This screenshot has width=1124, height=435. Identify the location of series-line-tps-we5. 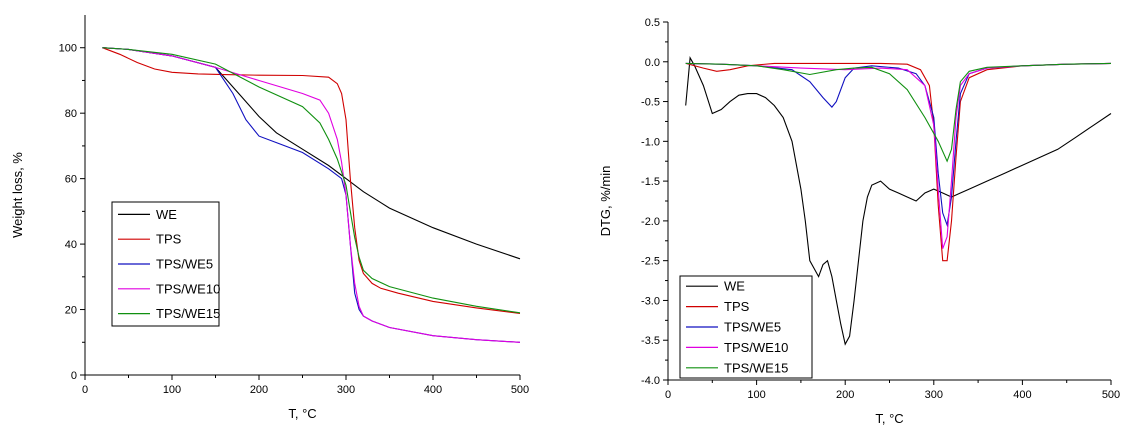
(898, 145).